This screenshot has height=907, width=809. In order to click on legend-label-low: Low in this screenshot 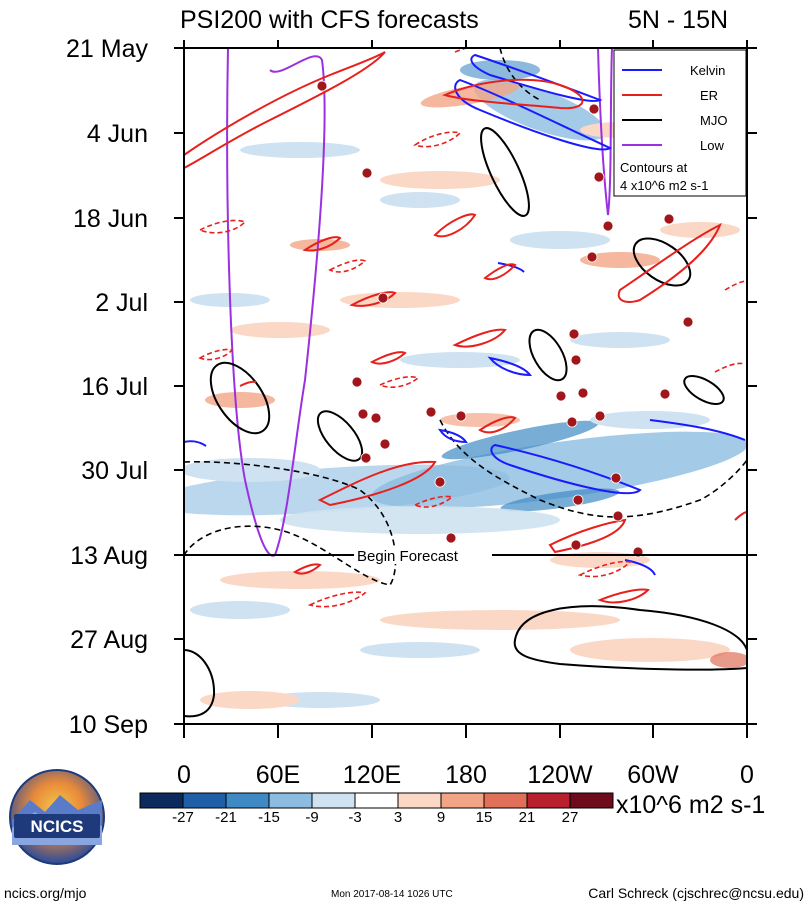, I will do `click(712, 145)`.